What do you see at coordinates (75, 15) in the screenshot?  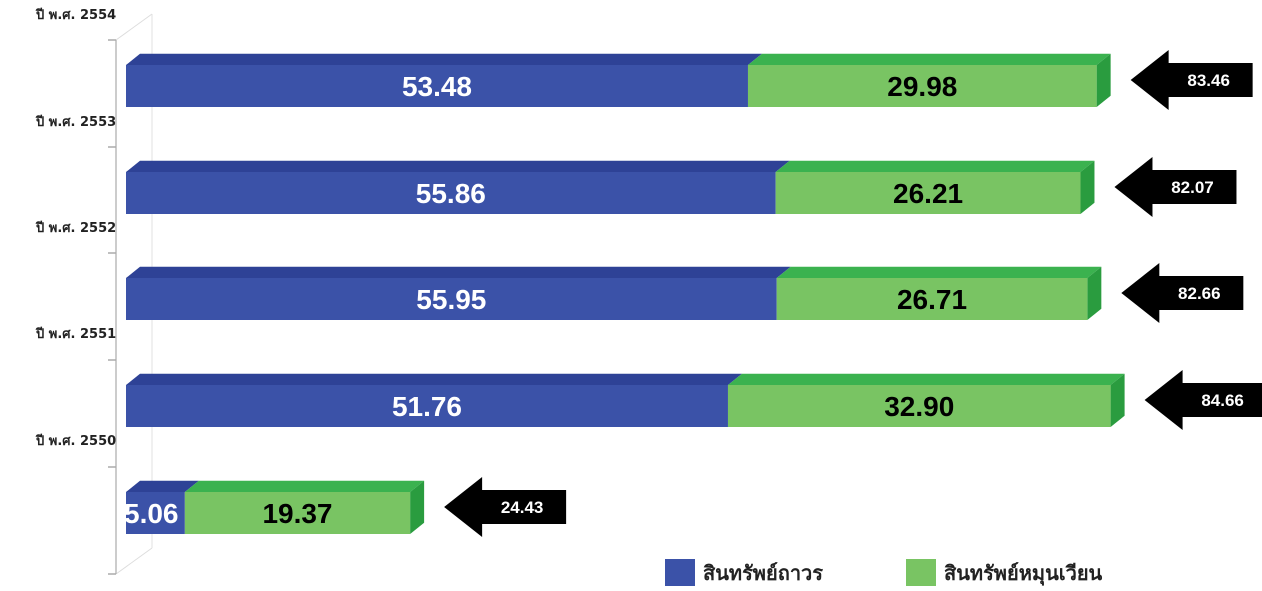 I see `category-label: ปี พ.ศ. 2554` at bounding box center [75, 15].